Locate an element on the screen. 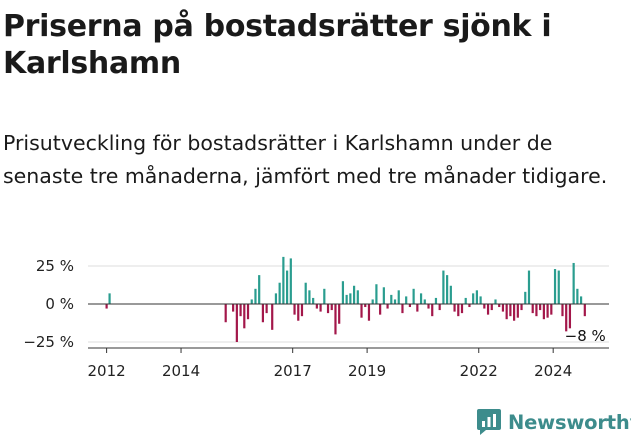  x-tick-label: 2024 is located at coordinates (553, 371).